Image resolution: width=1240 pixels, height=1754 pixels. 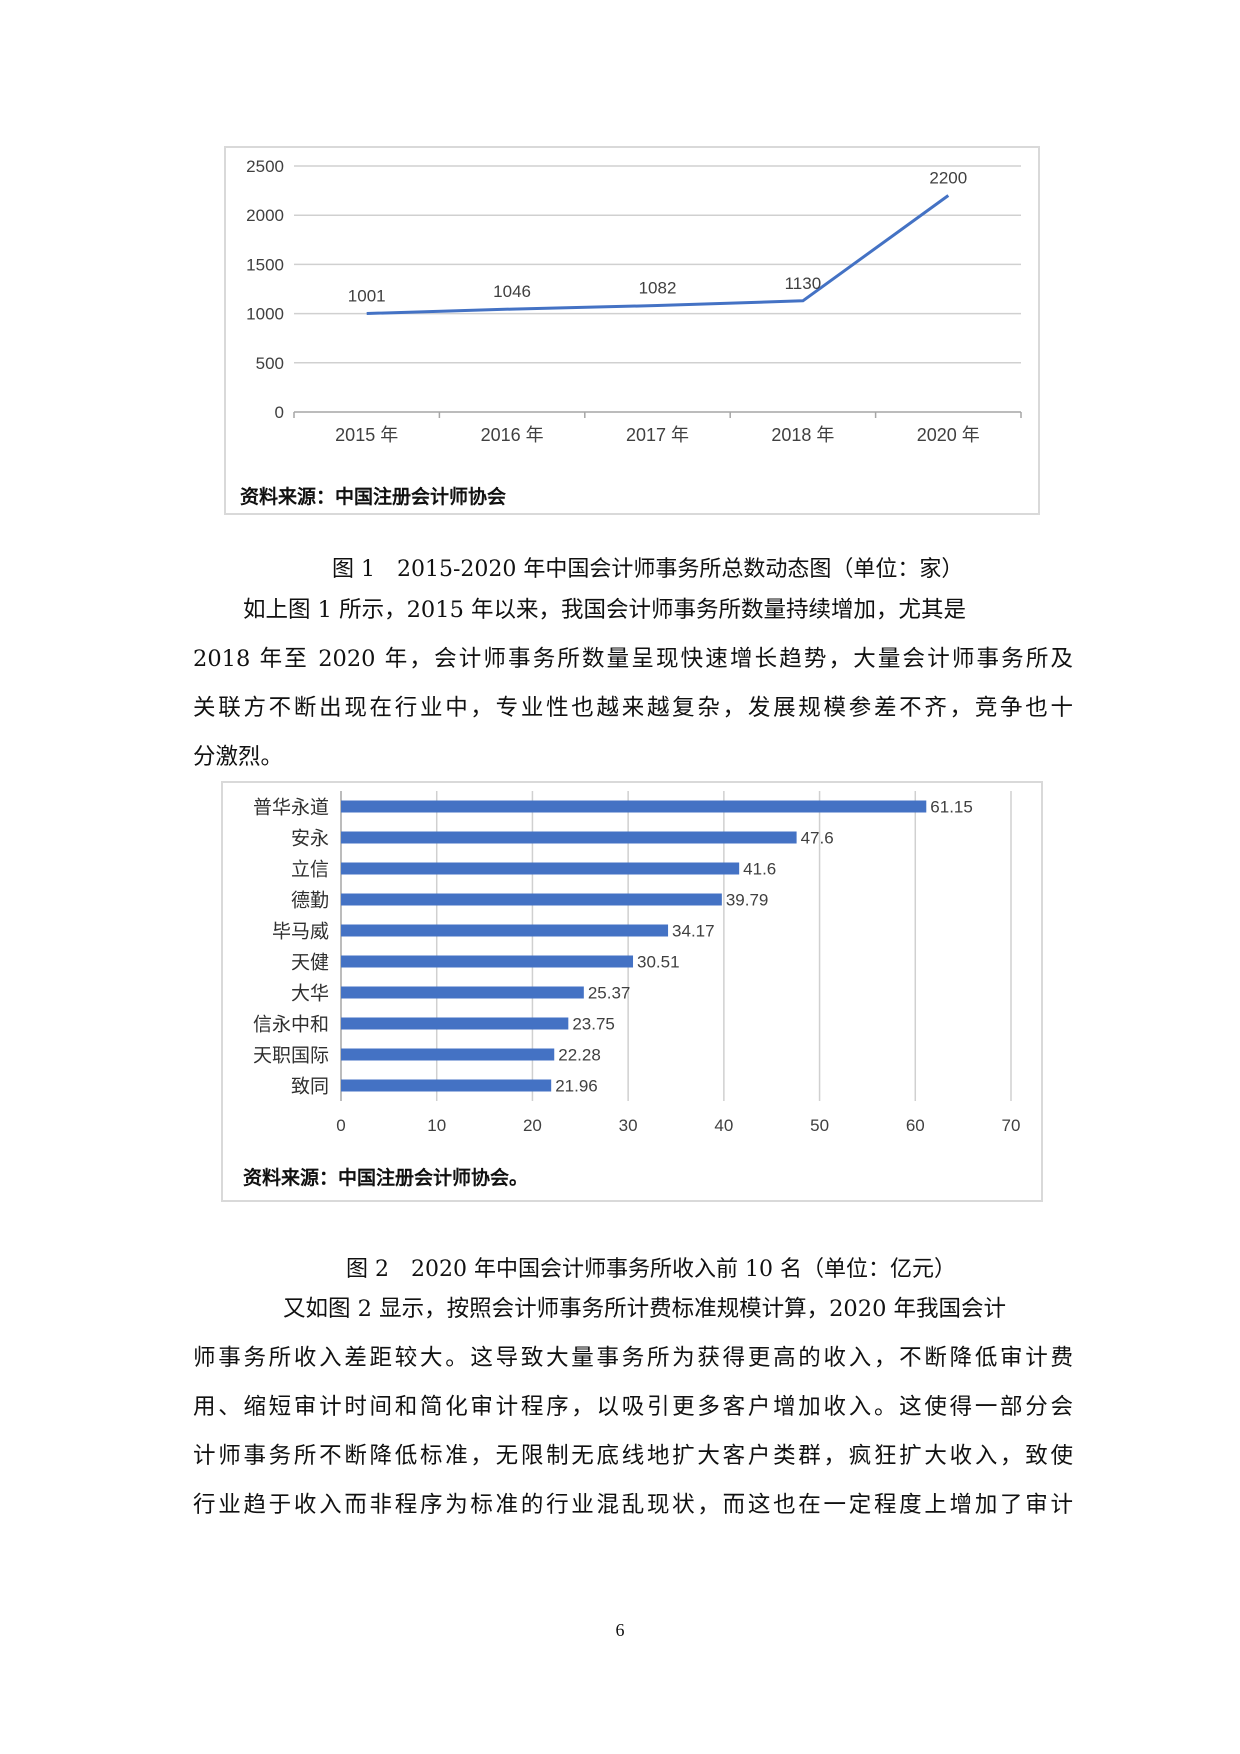 I want to click on x-tick-label: 2017 年, so click(x=657, y=435).